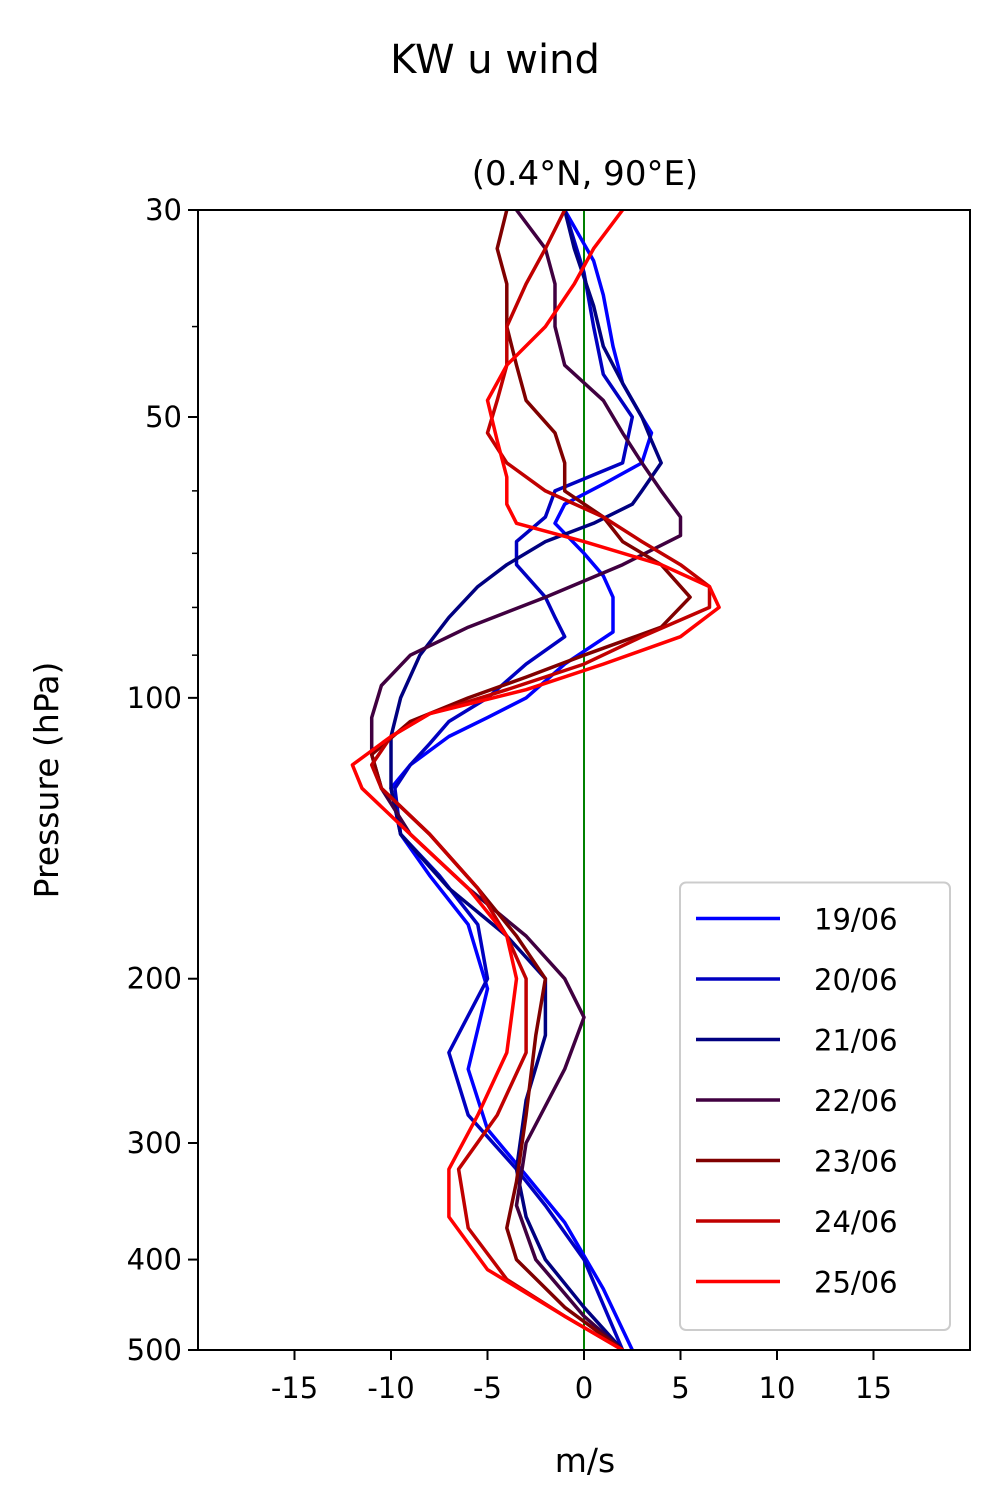 The width and height of the screenshot is (990, 1500). What do you see at coordinates (154, 1143) in the screenshot?
I see `y-tick-label: 300` at bounding box center [154, 1143].